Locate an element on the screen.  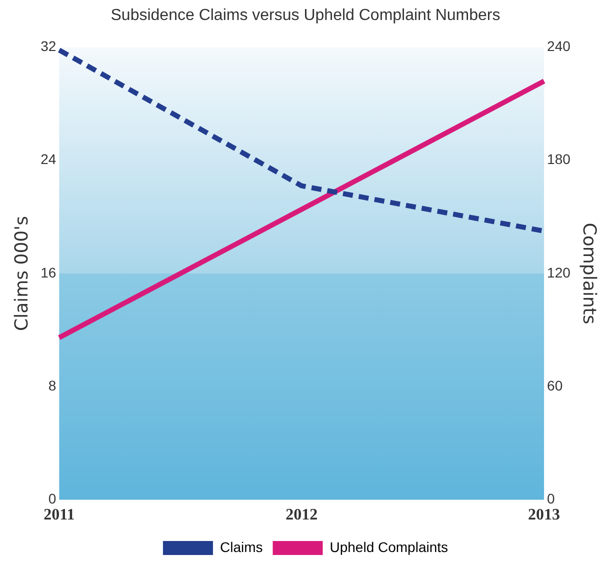
y2-tick-label: 120 is located at coordinates (559, 272).